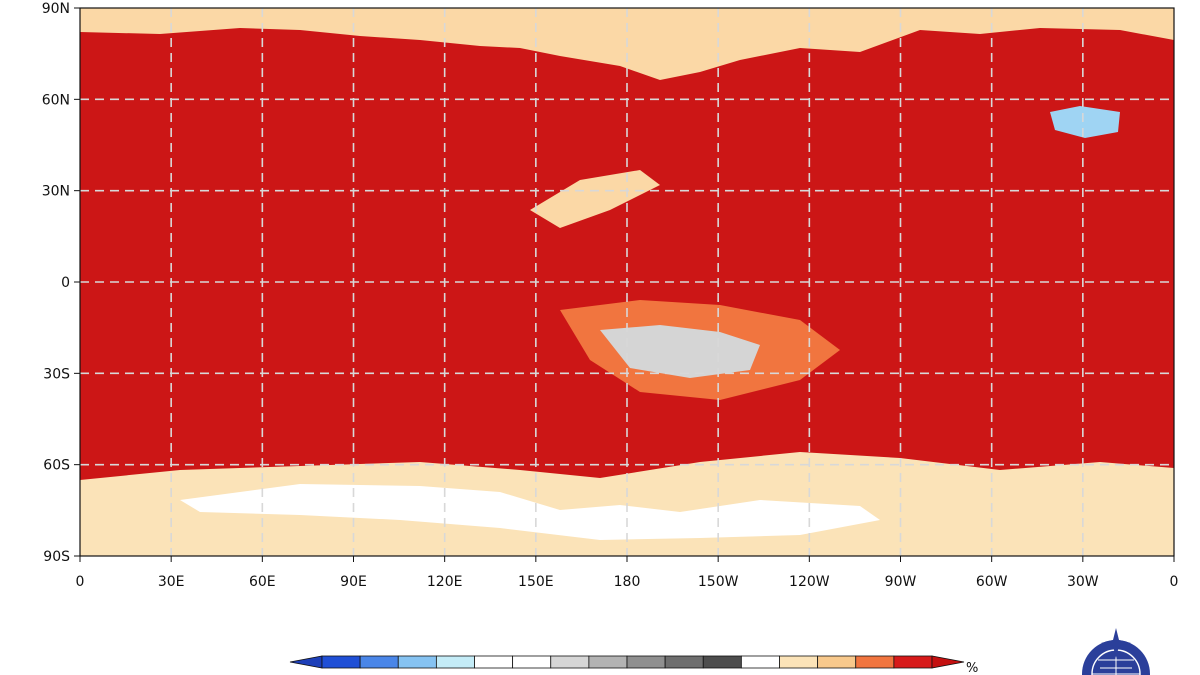 This screenshot has height=675, width=1200. What do you see at coordinates (56, 466) in the screenshot?
I see `lat-tick-label: 60S` at bounding box center [56, 466].